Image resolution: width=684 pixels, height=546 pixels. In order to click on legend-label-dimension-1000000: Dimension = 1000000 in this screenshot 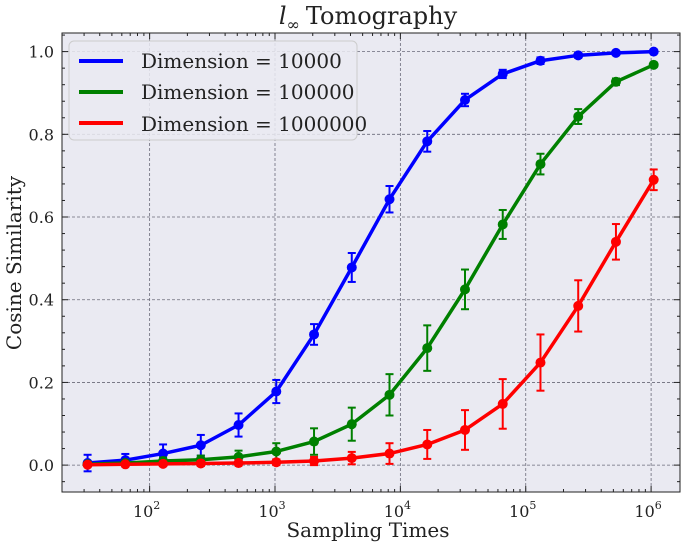, I will do `click(254, 124)`.